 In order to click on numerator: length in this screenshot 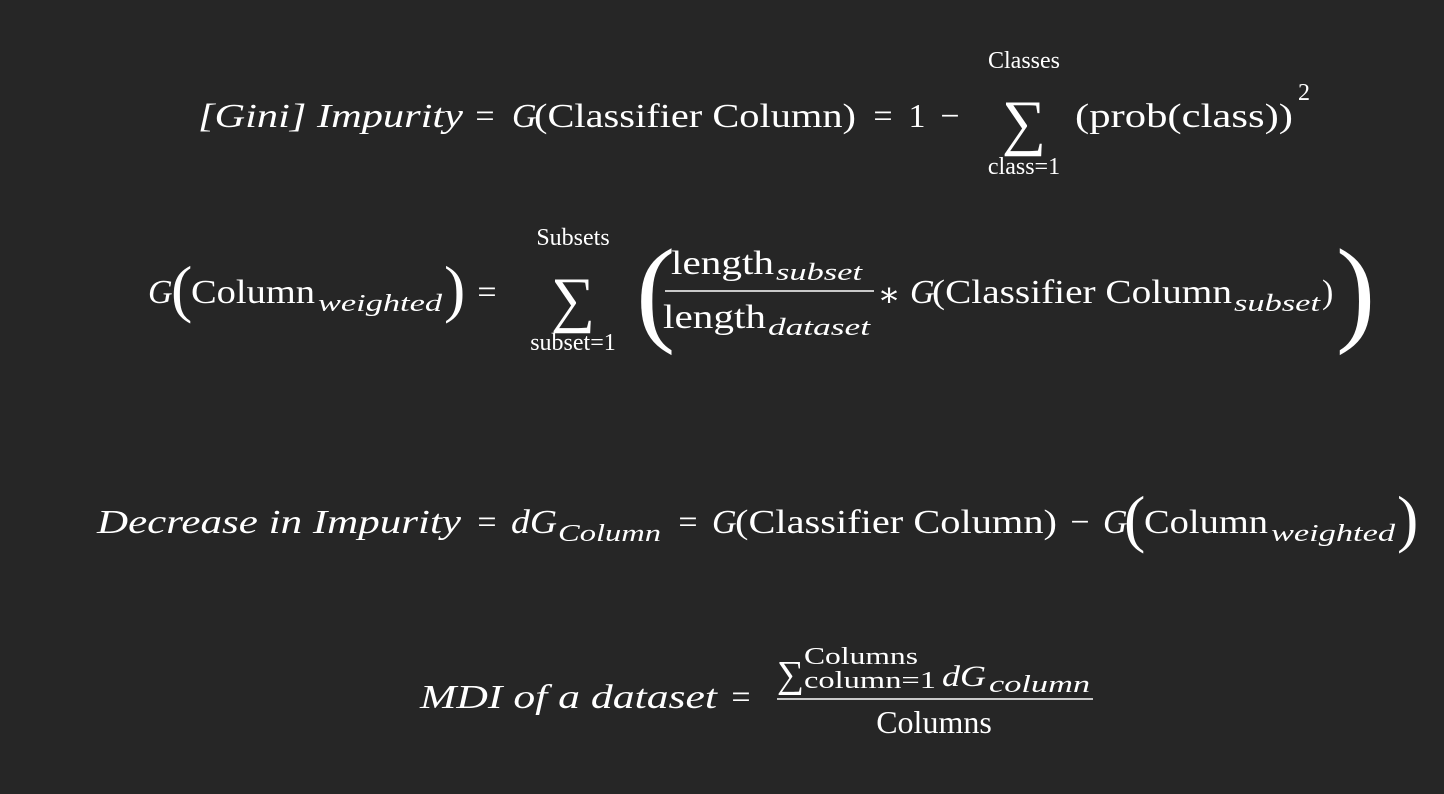, I will do `click(722, 263)`.